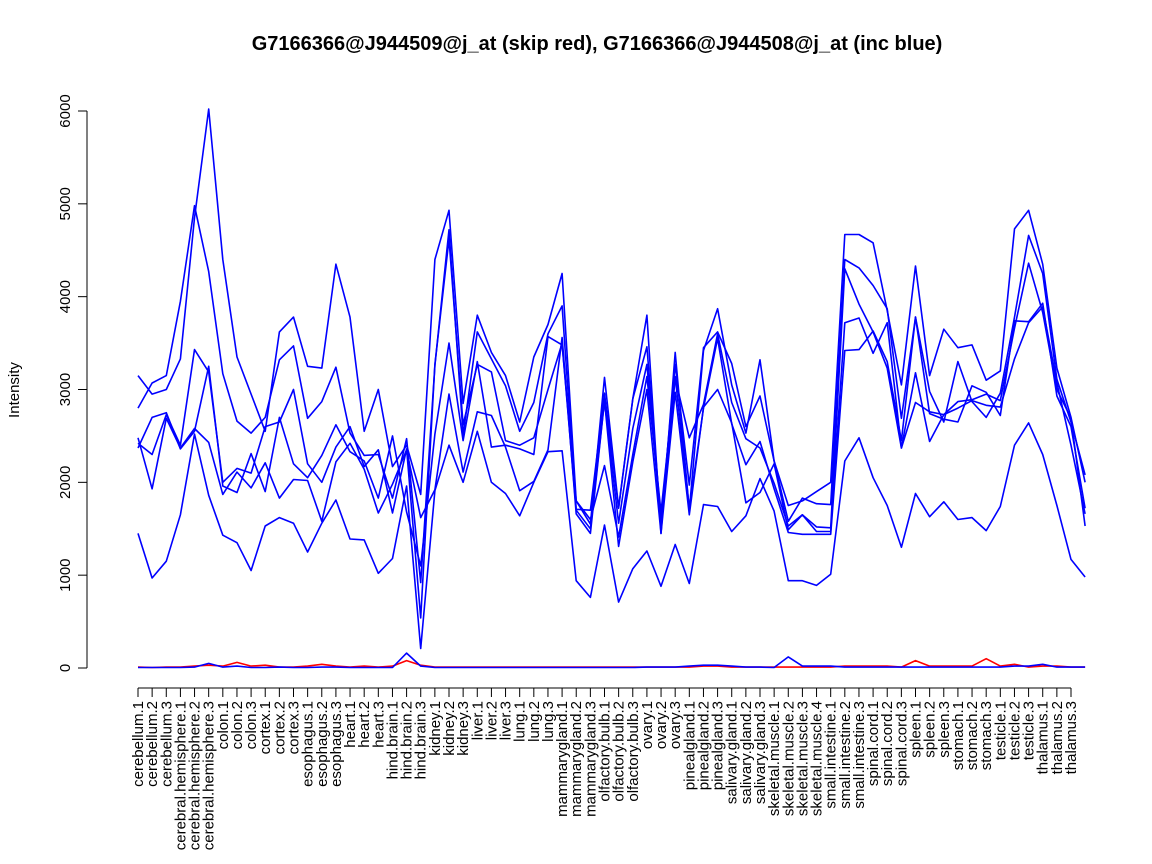 The width and height of the screenshot is (1152, 864). I want to click on x-tick-label: skeletal.muscle.4, so click(817, 758).